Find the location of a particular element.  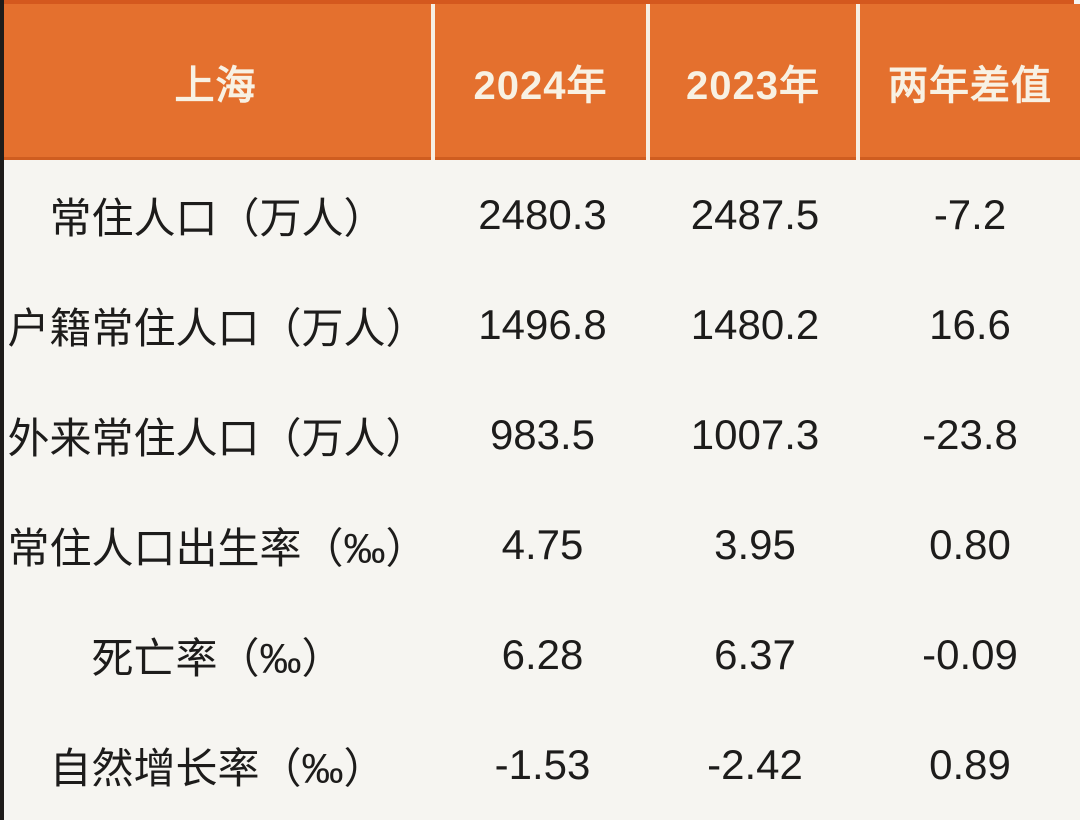

value-2024: -1.53 is located at coordinates (542, 764).